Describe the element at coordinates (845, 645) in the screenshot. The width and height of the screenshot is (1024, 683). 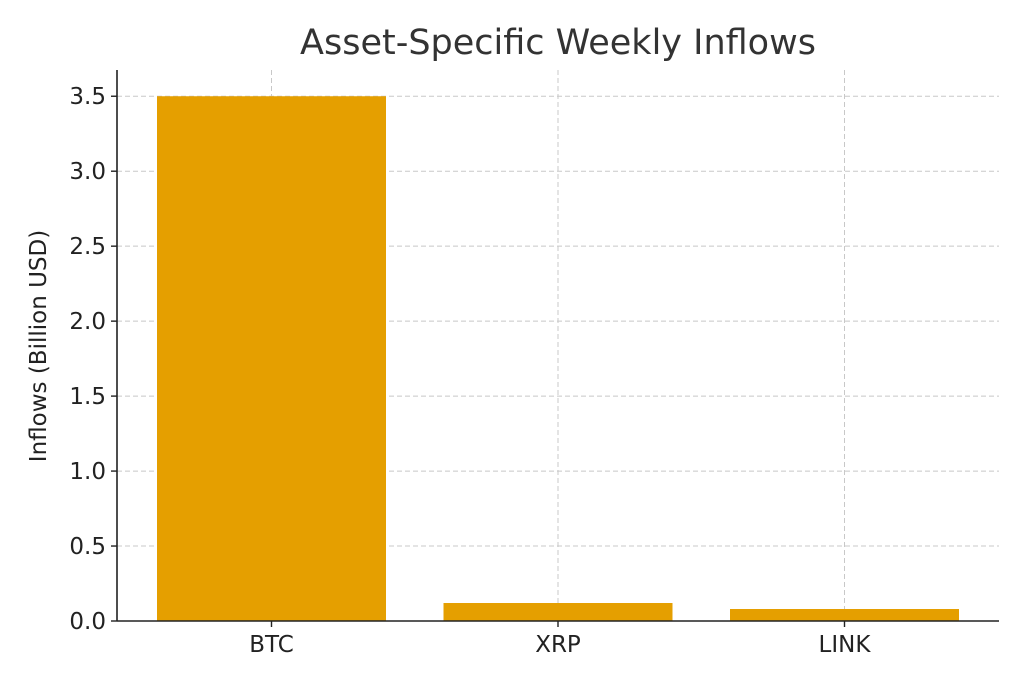
I see `x-tick-label: LINK` at that location.